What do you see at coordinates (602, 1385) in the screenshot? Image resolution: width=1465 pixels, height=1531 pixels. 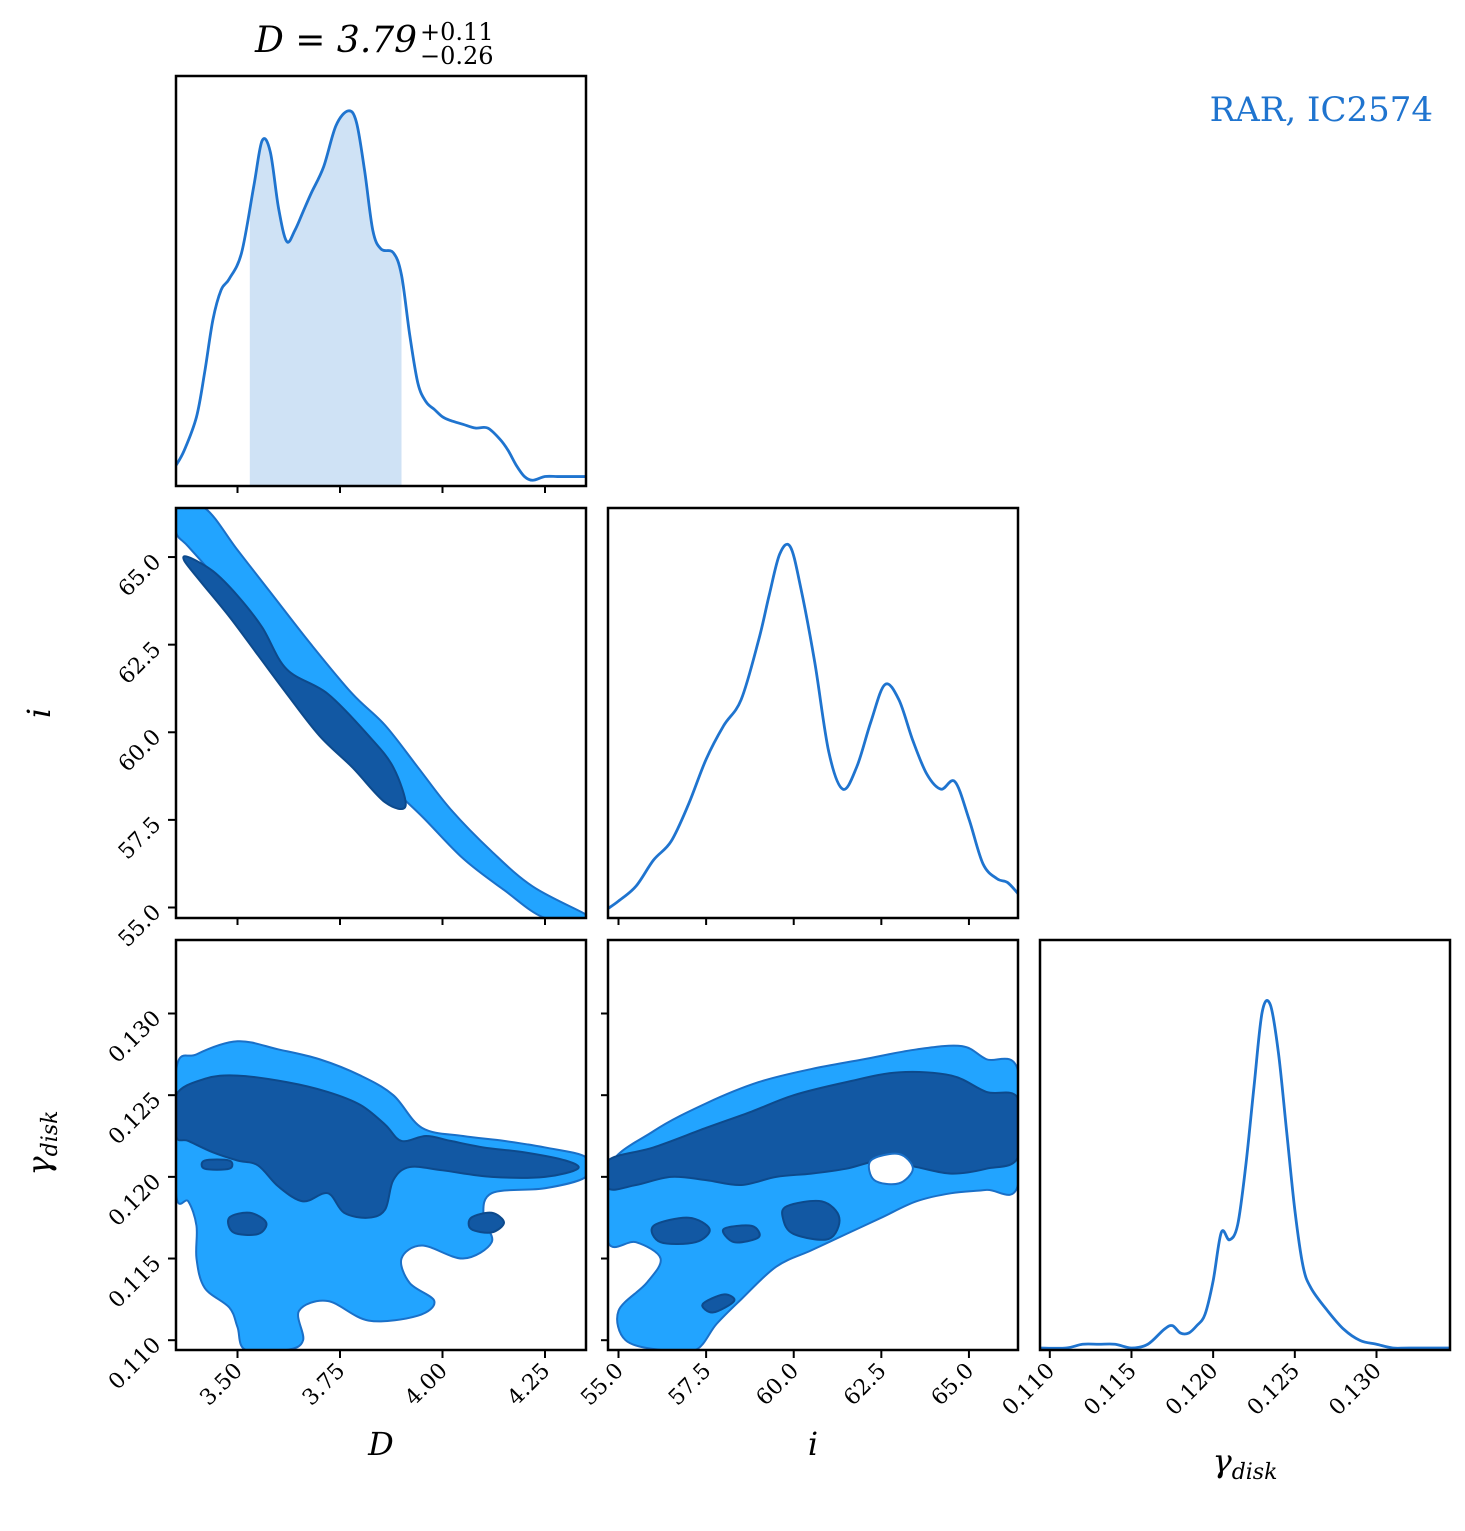 I see `panel-gamma-vs-i-xtick-label-0: 55.0` at bounding box center [602, 1385].